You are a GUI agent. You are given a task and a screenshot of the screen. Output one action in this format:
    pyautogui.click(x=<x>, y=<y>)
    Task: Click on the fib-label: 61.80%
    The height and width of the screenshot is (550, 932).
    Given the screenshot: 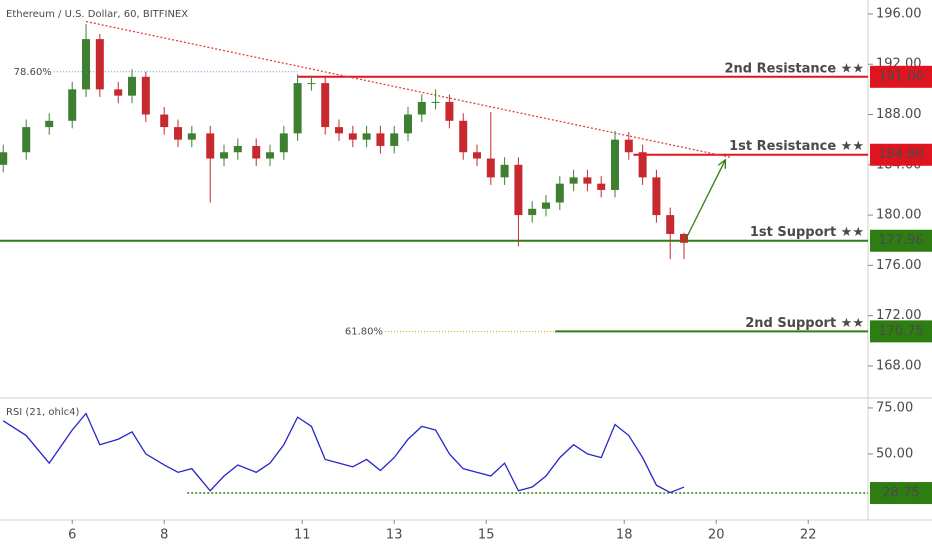 What is the action you would take?
    pyautogui.click(x=364, y=331)
    